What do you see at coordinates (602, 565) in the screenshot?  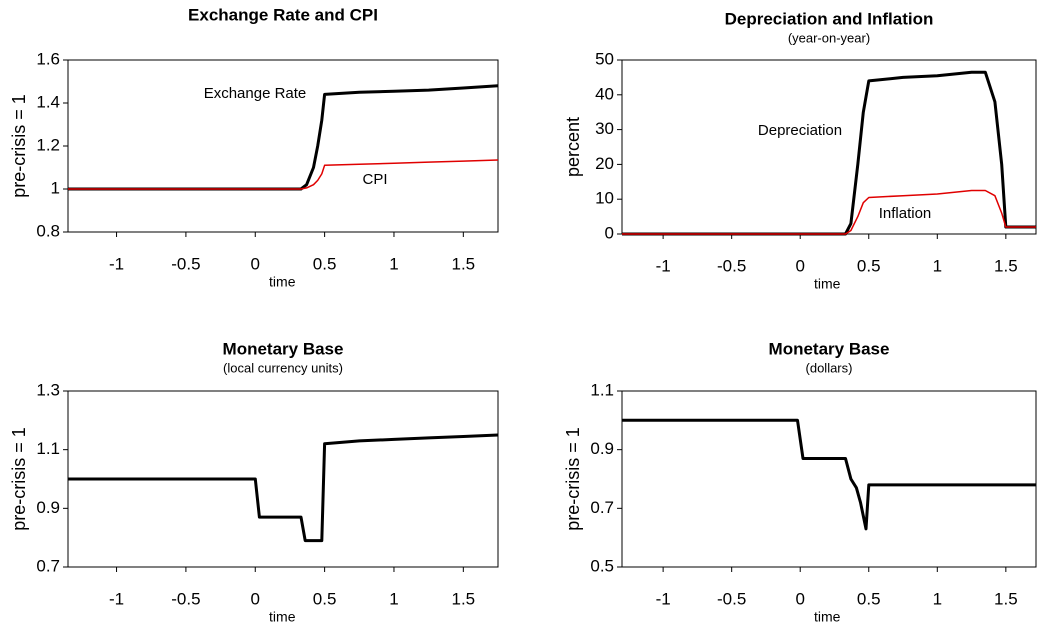 I see `y-tick-label: 0.5` at bounding box center [602, 565].